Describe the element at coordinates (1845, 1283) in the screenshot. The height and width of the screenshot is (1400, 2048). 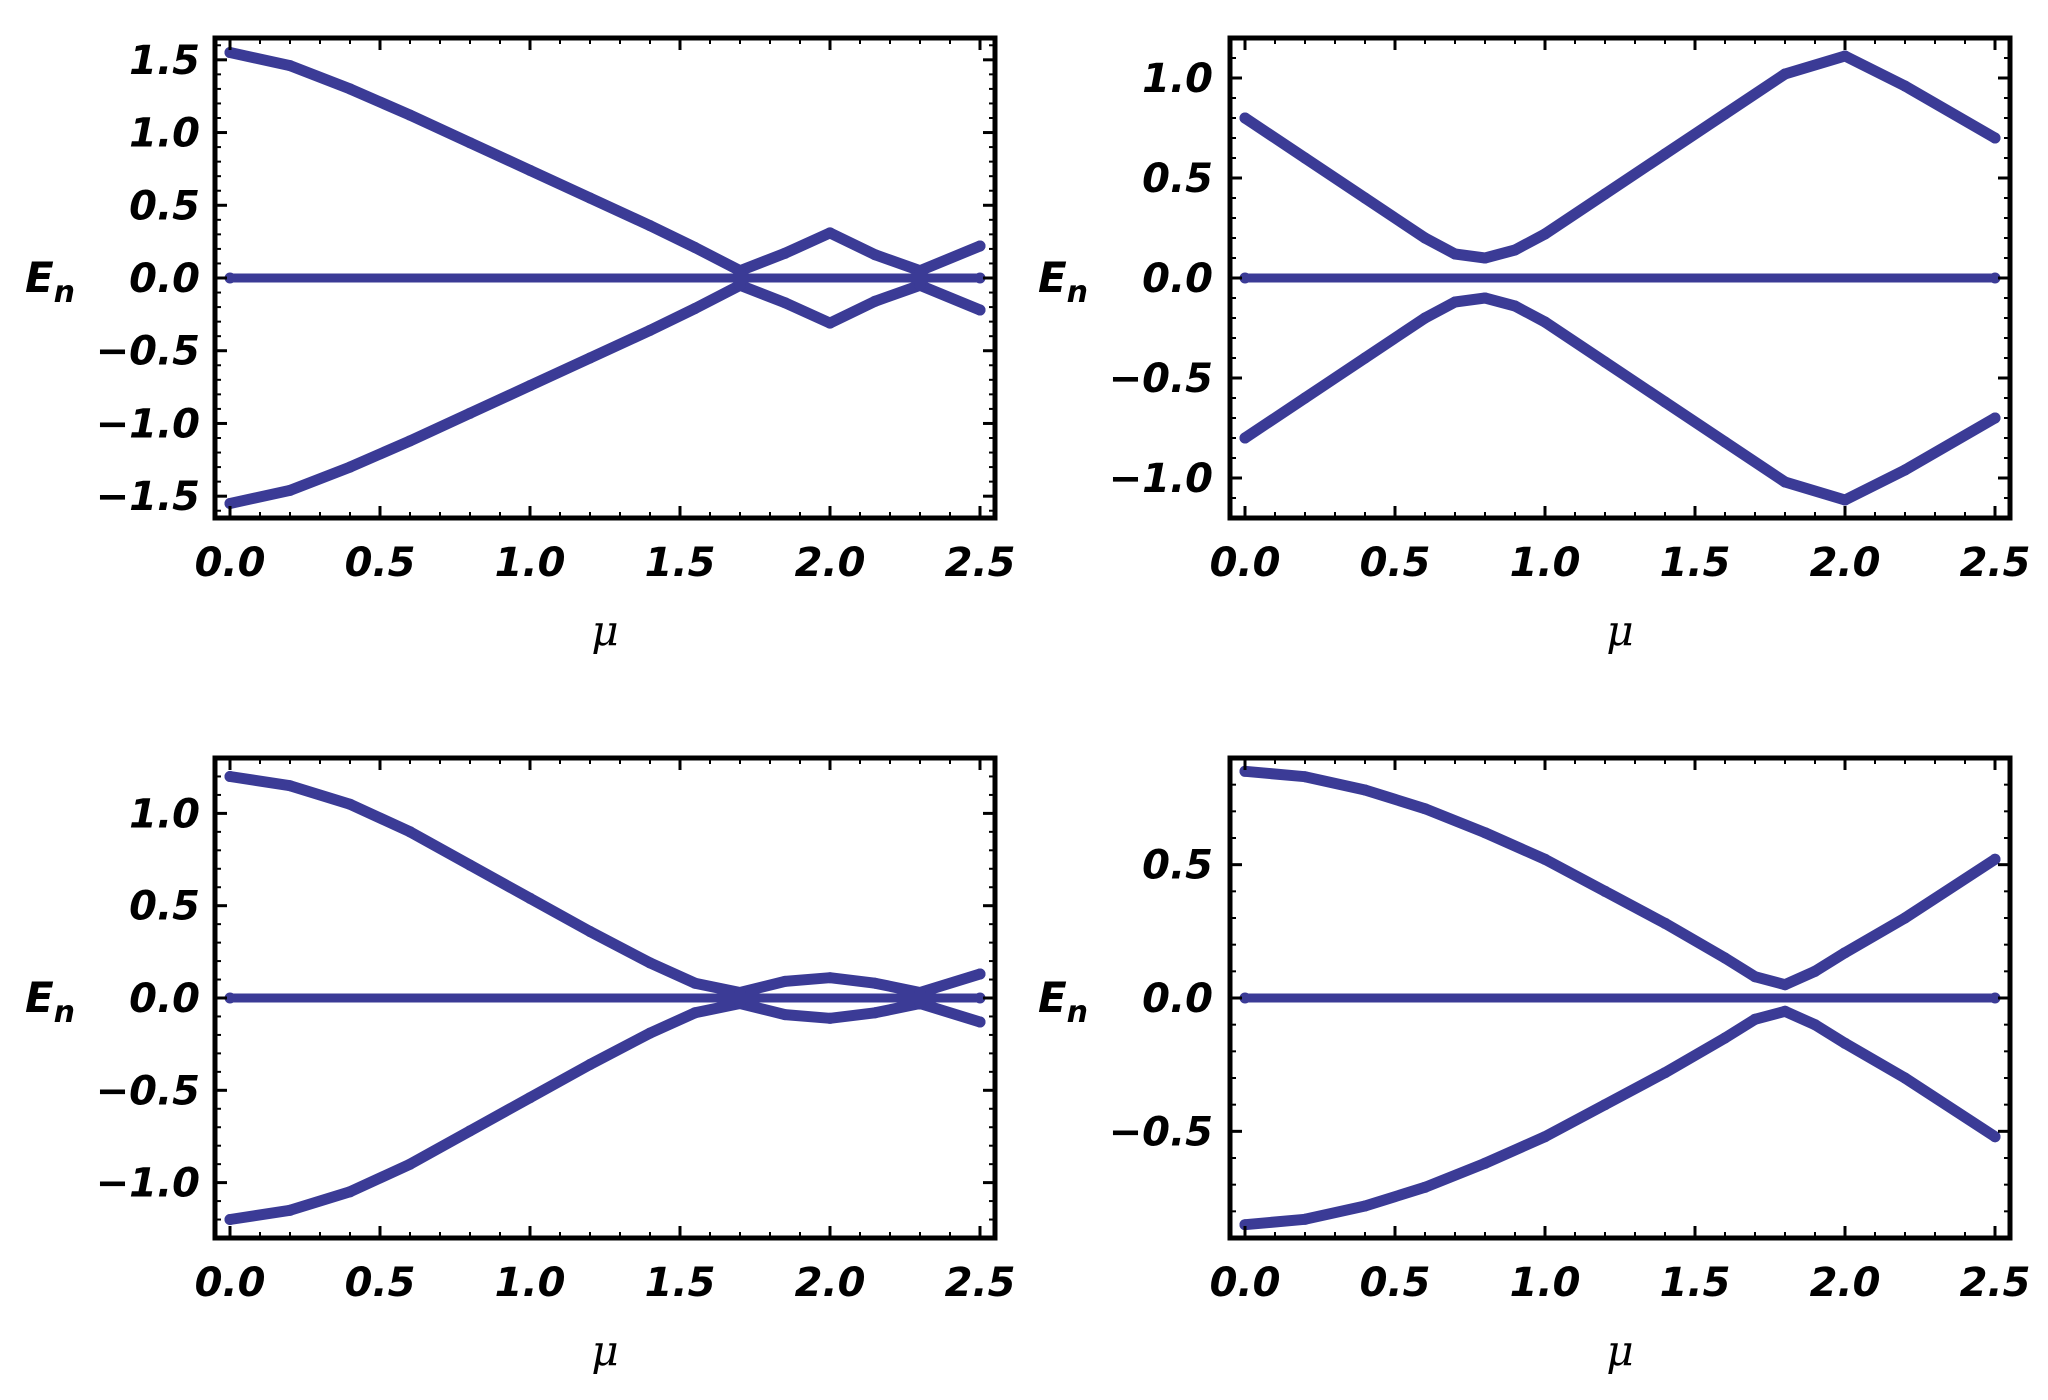
I see `x-tick-label: 2.0` at that location.